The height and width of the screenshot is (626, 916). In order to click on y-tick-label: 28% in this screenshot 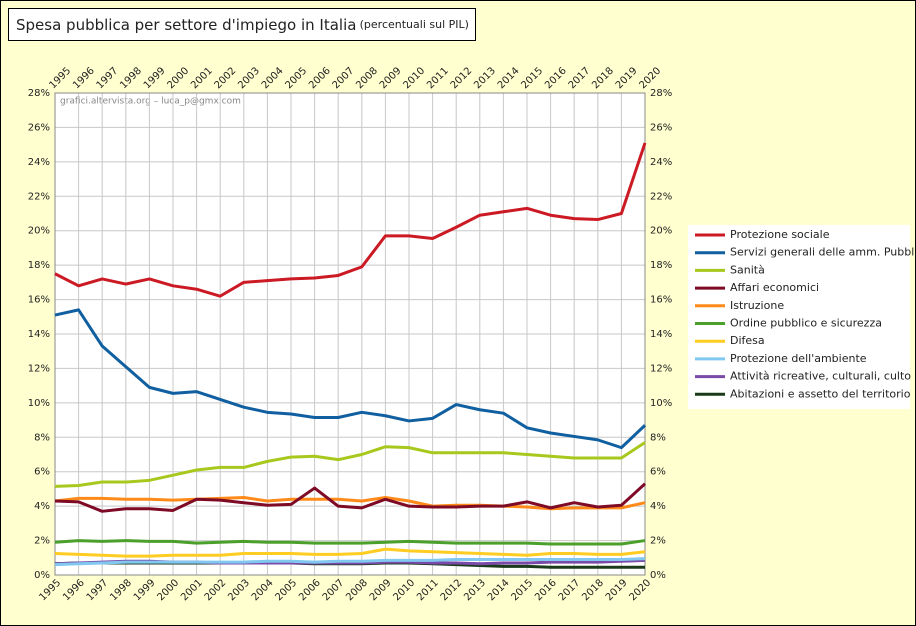, I will do `click(39, 93)`.